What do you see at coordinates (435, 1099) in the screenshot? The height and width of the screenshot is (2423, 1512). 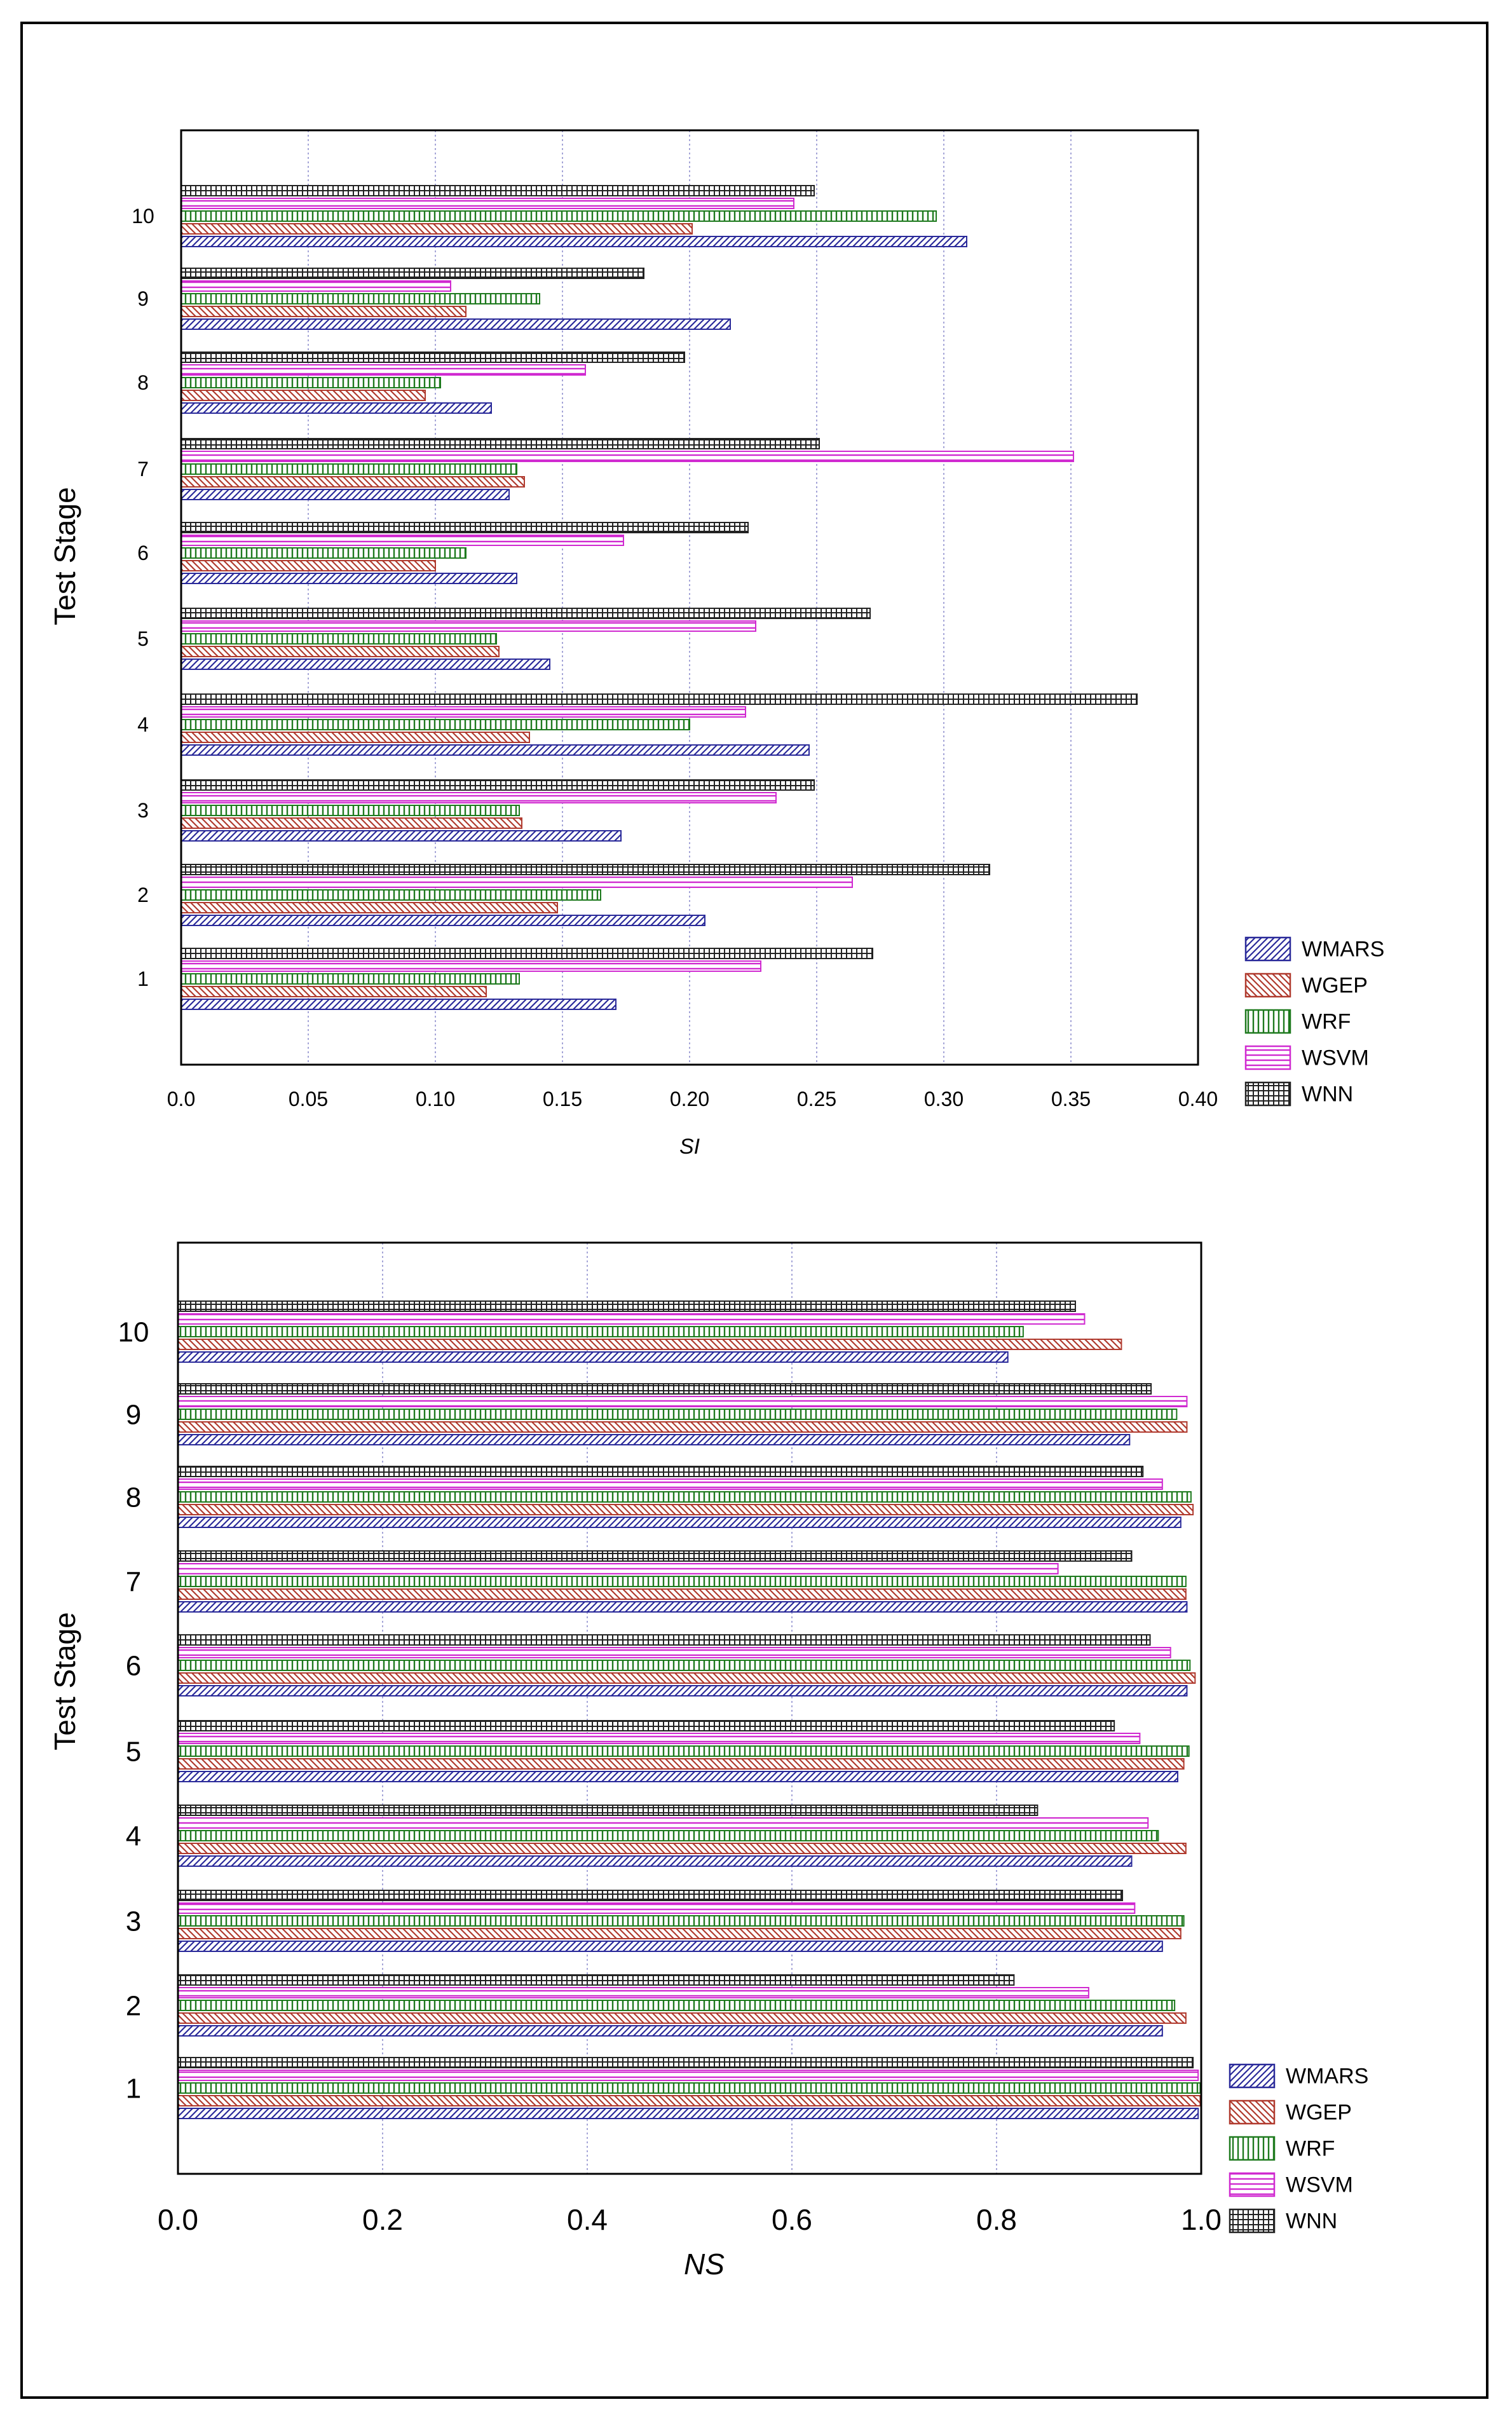 I see `x-tick-label: 0.10` at bounding box center [435, 1099].